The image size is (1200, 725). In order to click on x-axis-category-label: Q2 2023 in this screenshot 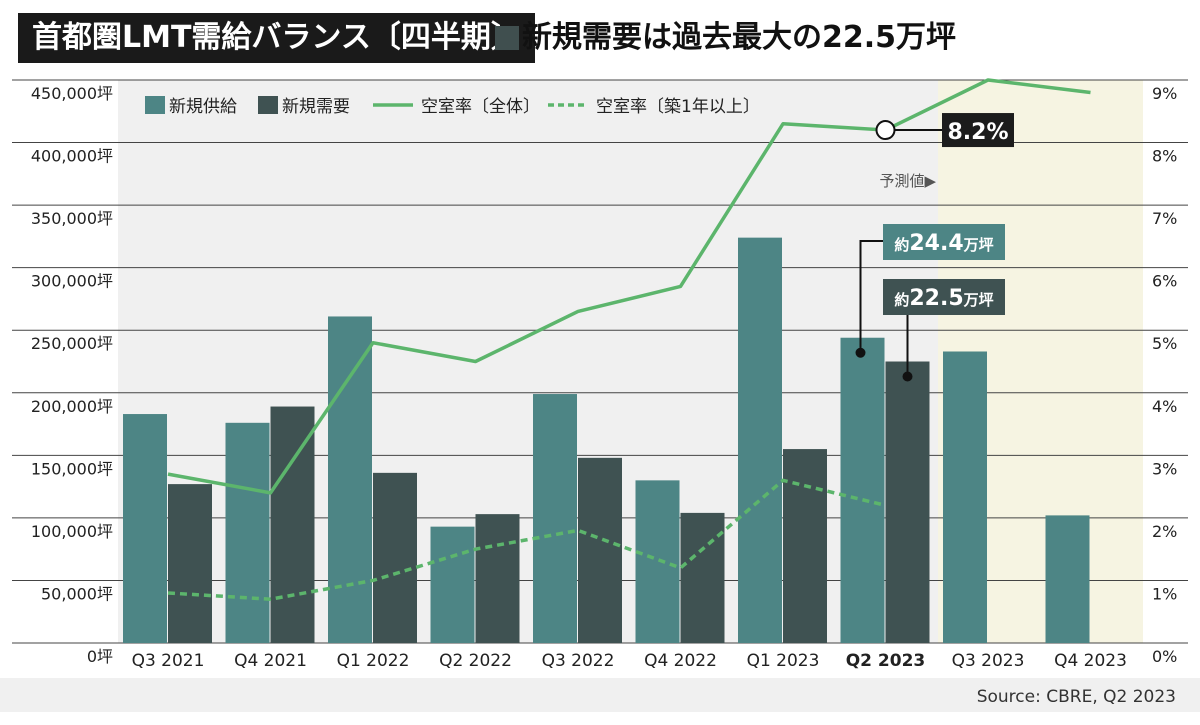, I will do `click(886, 661)`.